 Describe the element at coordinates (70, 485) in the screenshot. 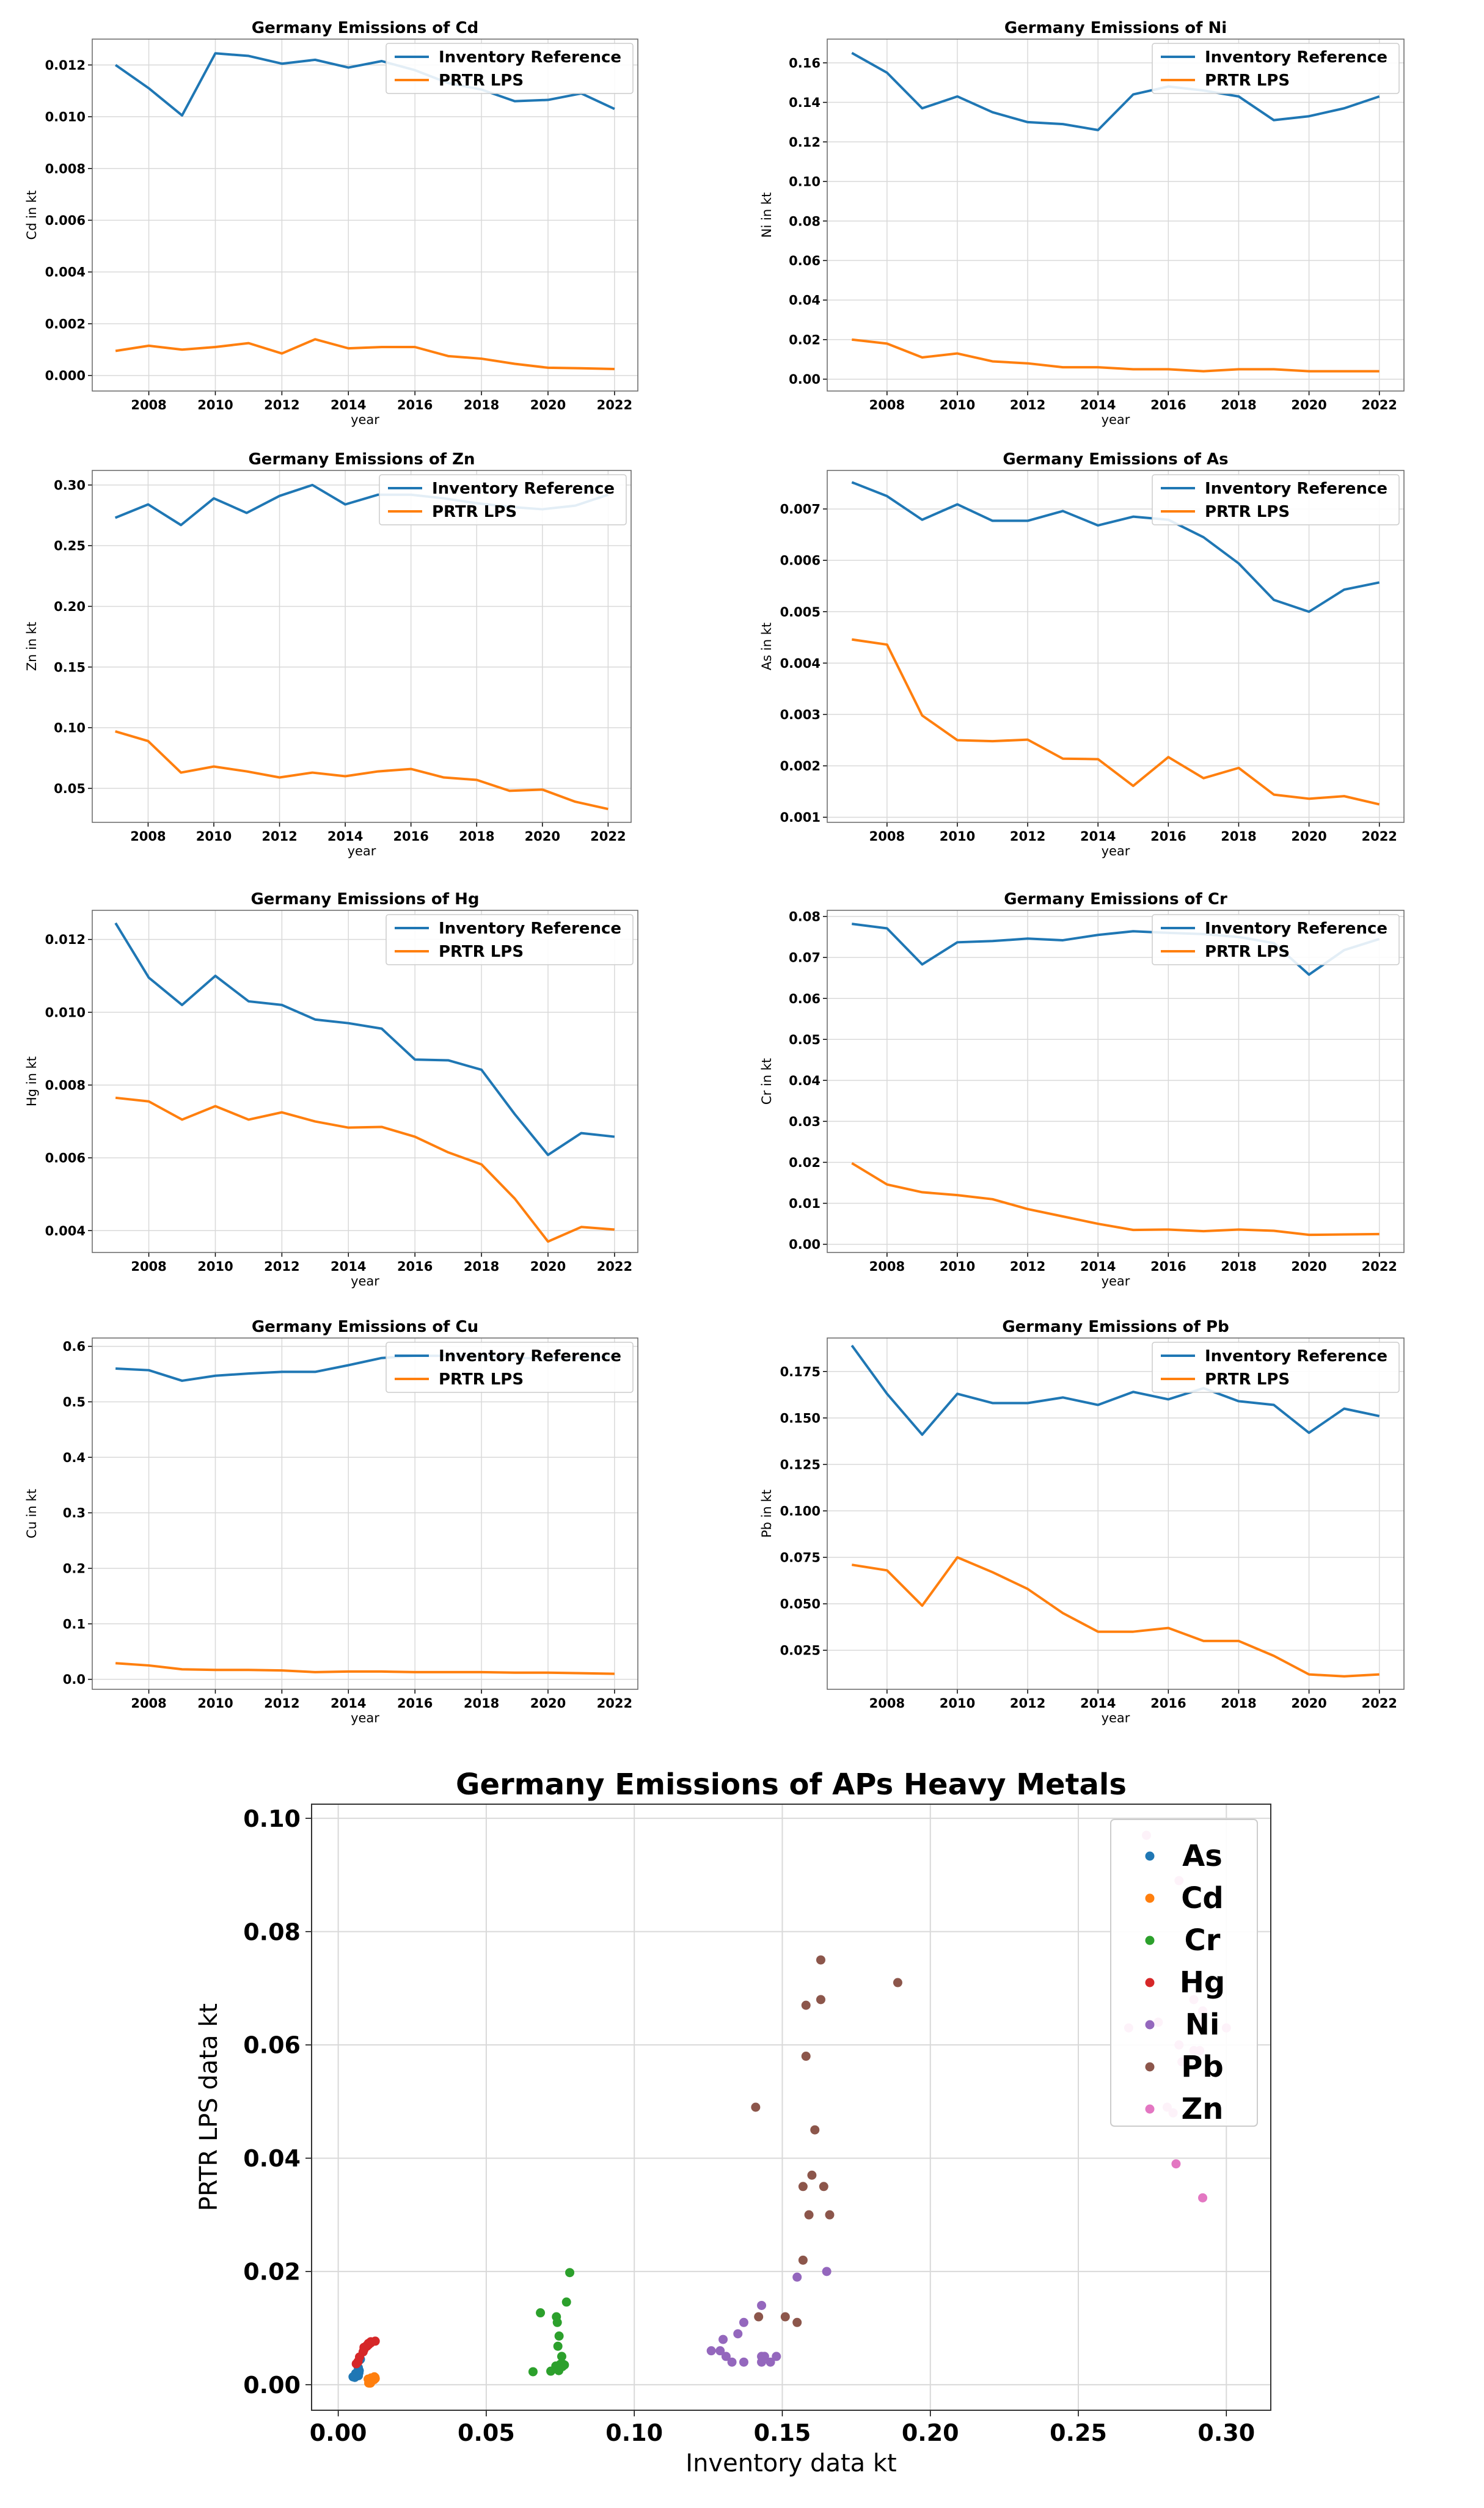

I see `y-tick-label: 0.30` at that location.